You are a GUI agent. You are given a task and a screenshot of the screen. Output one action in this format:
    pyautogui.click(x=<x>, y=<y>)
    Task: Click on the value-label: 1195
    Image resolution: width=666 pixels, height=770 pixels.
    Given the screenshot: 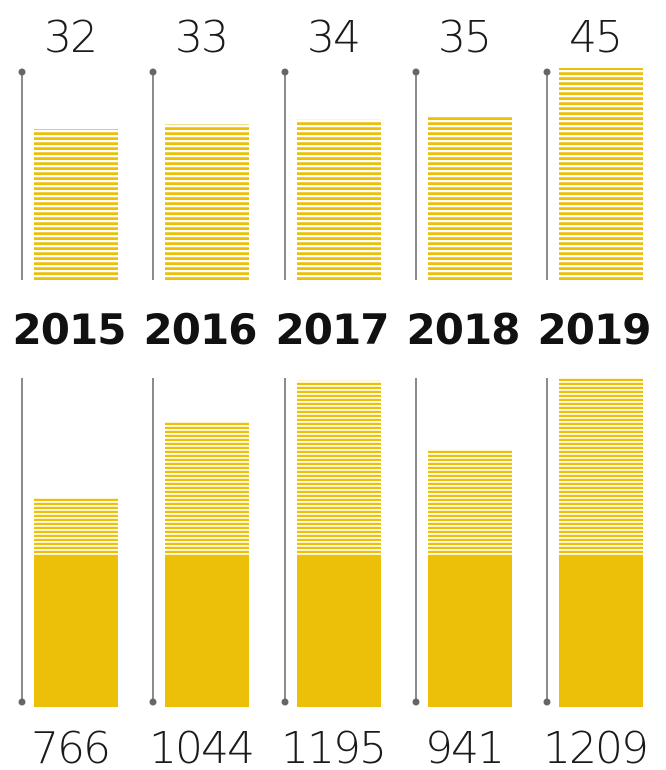 What is the action you would take?
    pyautogui.click(x=333, y=746)
    